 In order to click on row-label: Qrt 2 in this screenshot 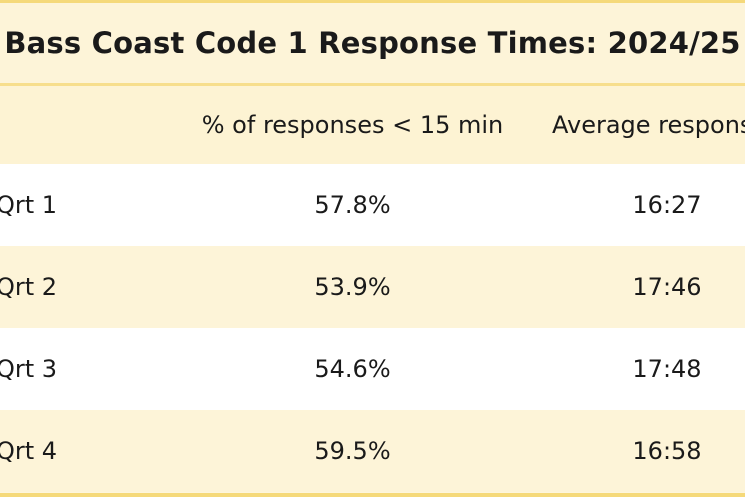, I will do `click(29, 287)`.